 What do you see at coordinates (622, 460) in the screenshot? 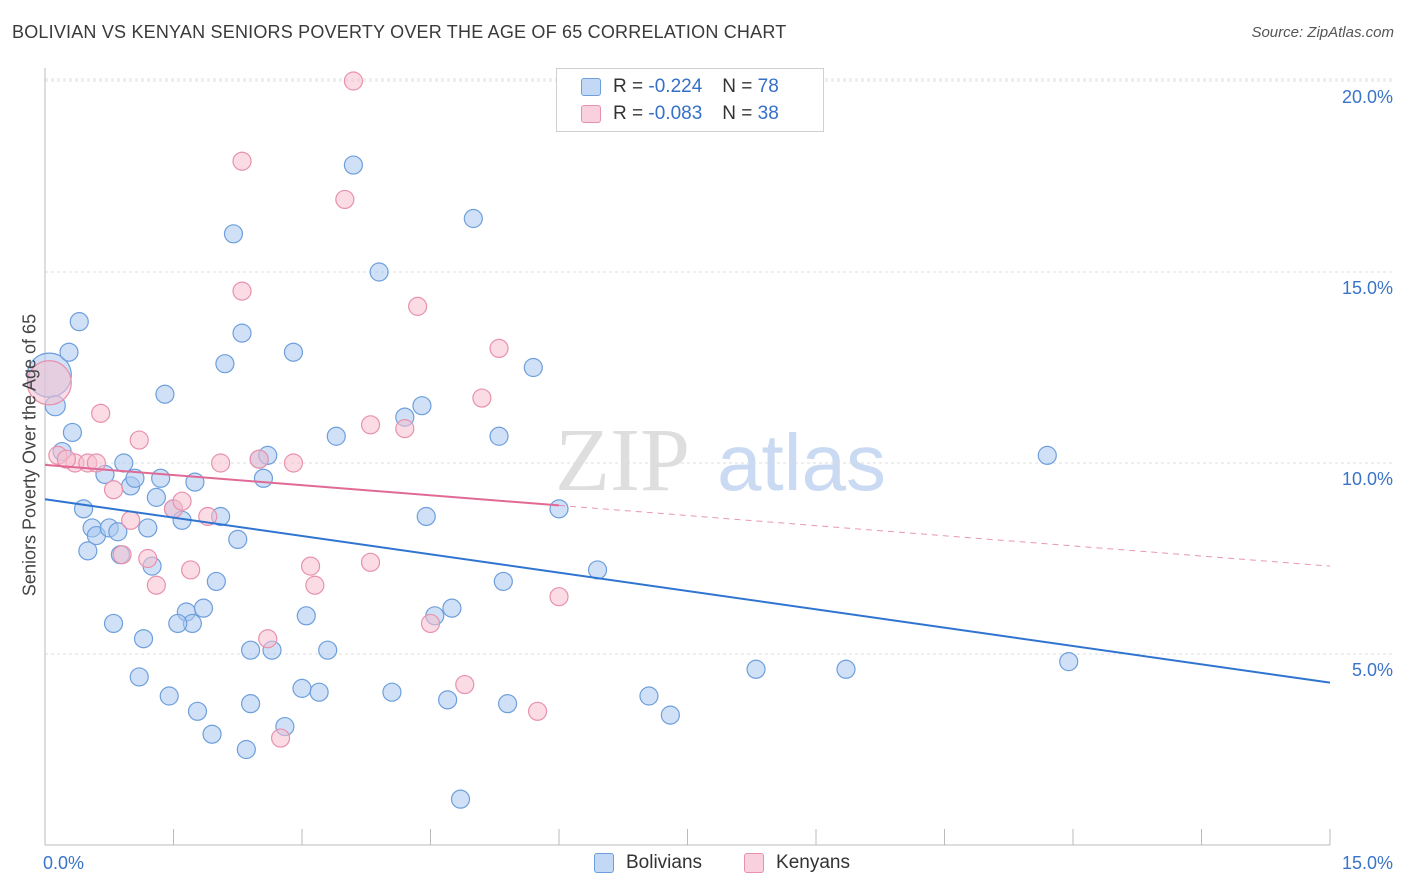
I see `watermark-zip: ZIP` at bounding box center [622, 460].